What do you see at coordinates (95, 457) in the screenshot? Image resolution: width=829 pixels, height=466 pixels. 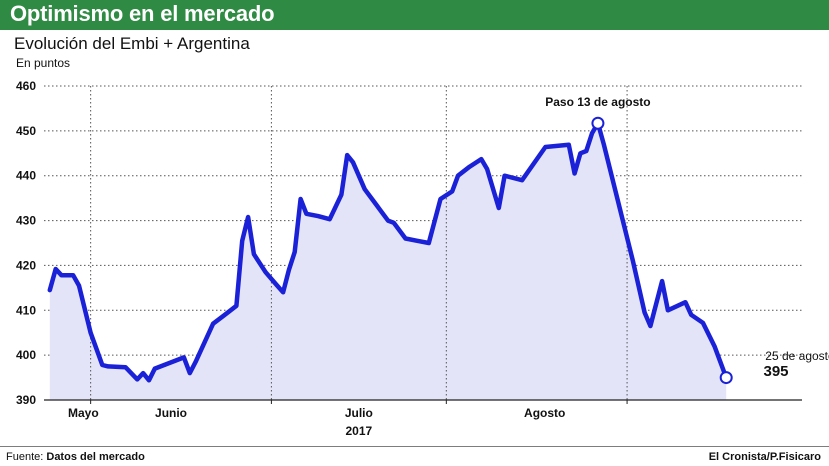 I see `source-value: Datos del mercado` at bounding box center [95, 457].